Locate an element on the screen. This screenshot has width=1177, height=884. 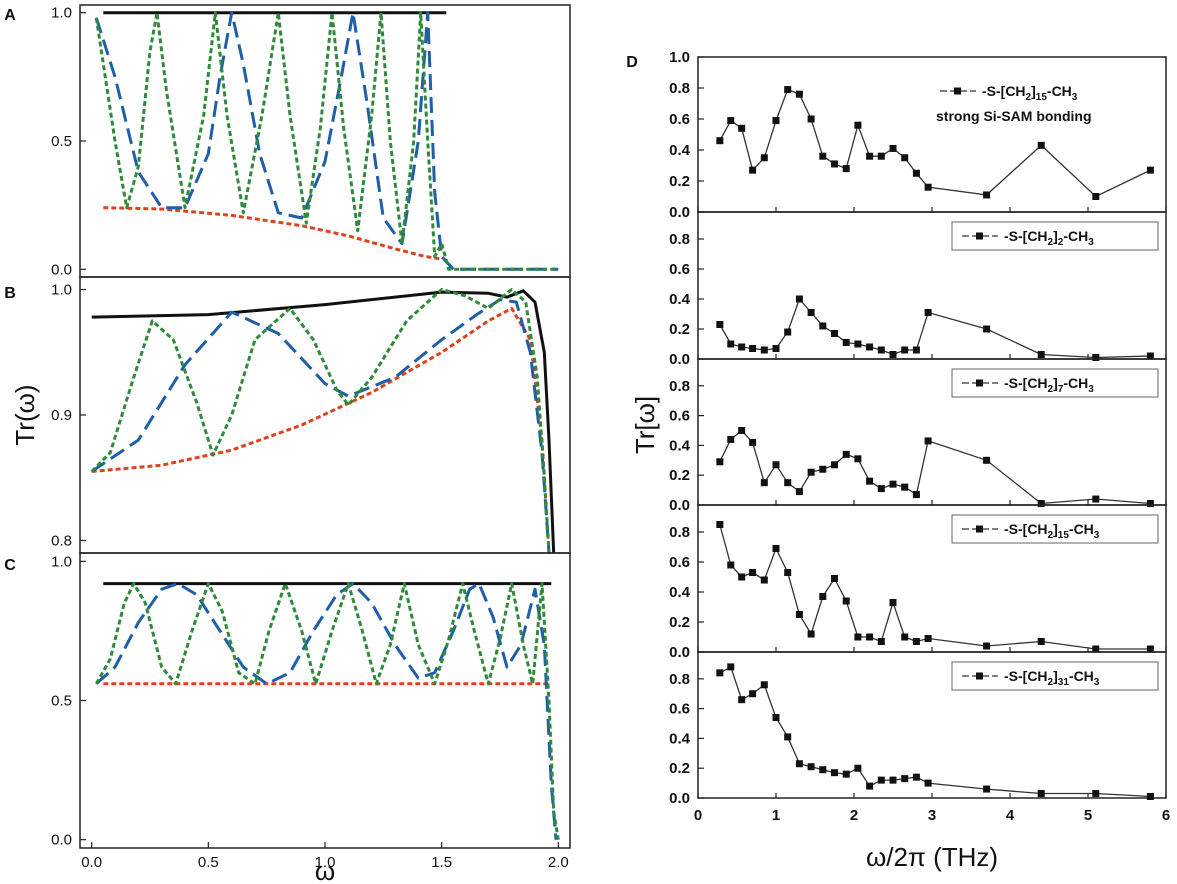
legend-label: -S-[CH2]15-CH3 is located at coordinates (1052, 531).